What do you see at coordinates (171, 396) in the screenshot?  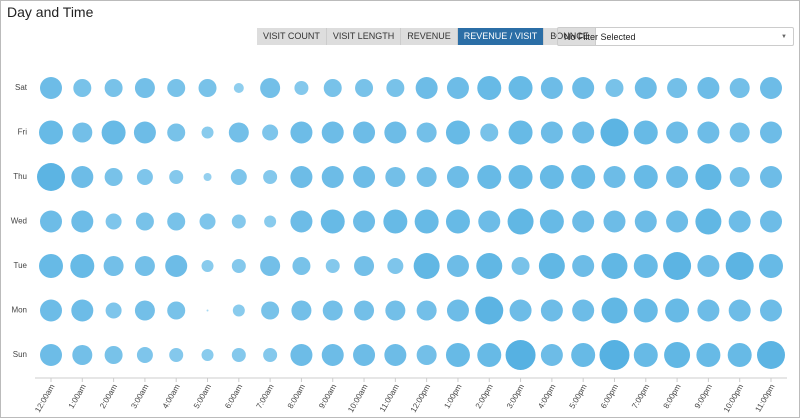 I see `x-tick-label: 4:00am` at bounding box center [171, 396].